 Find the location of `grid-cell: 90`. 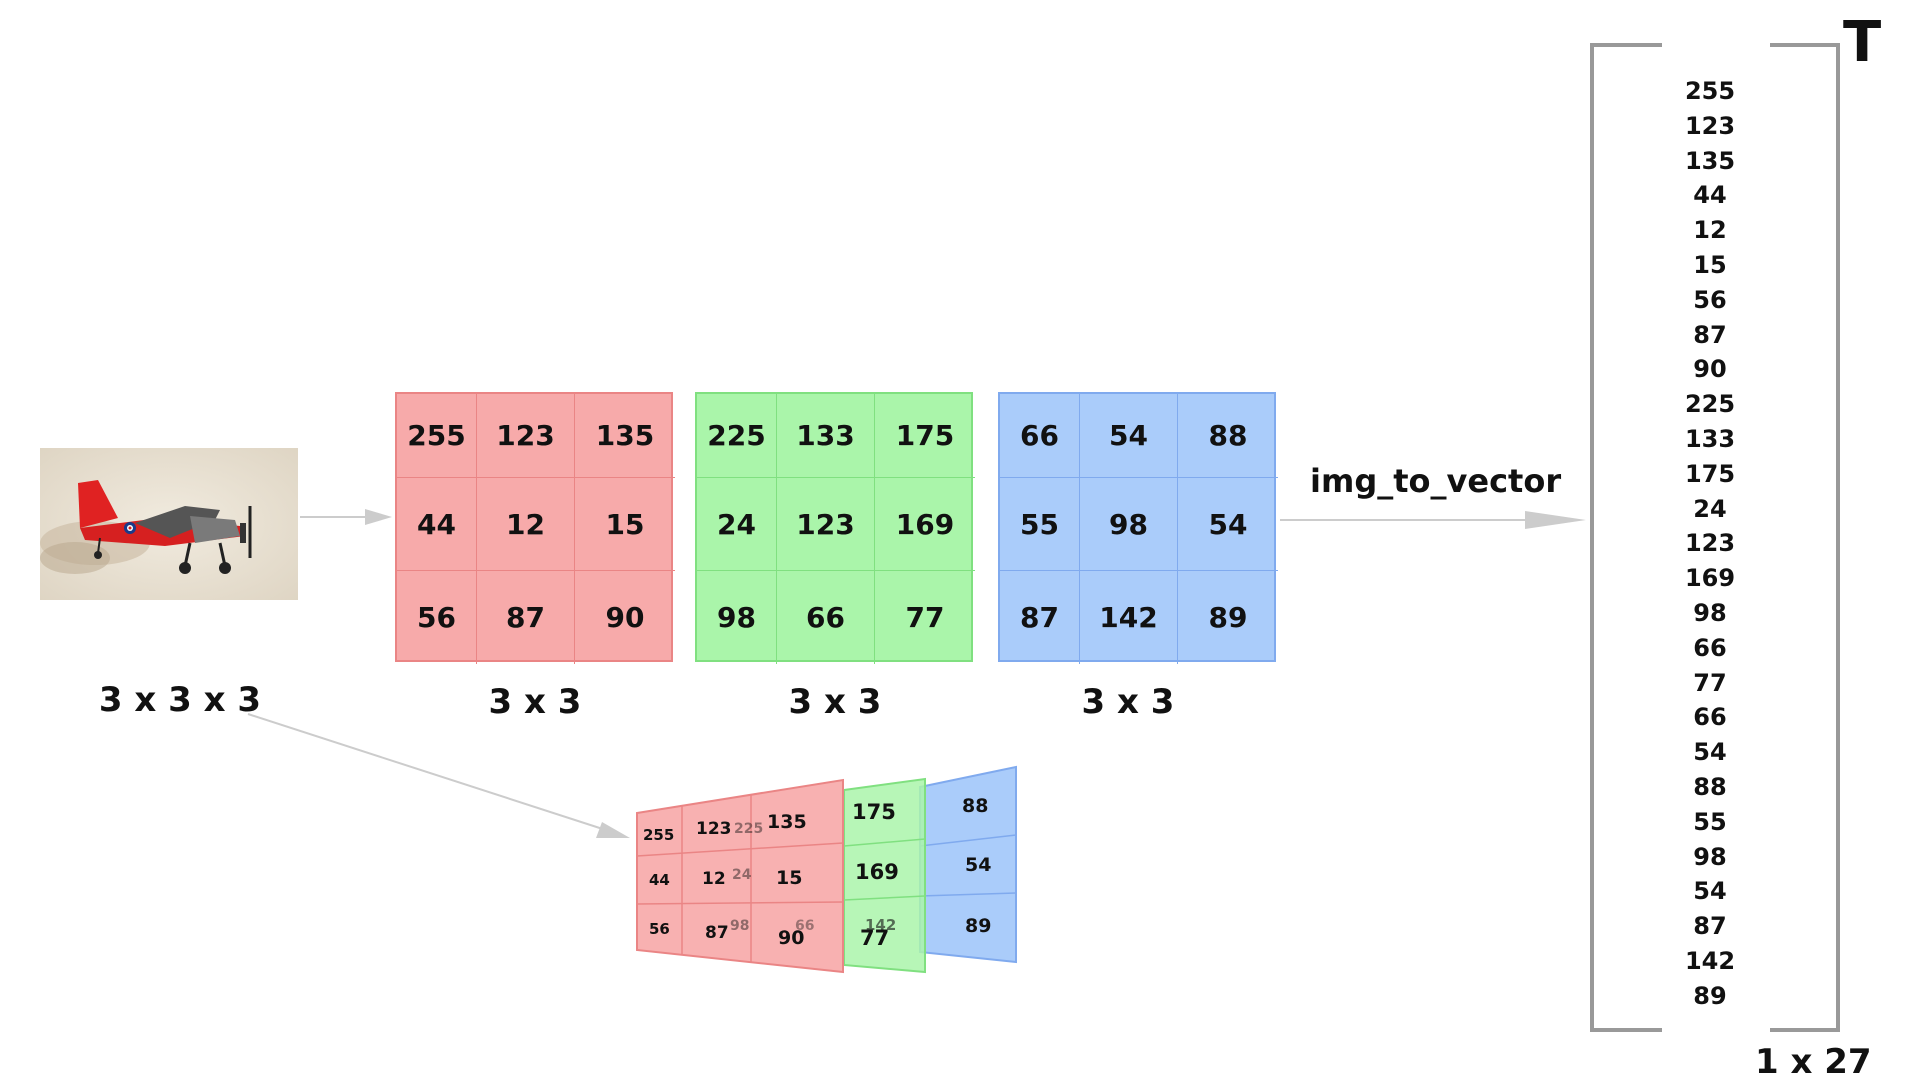

grid-cell: 90 is located at coordinates (625, 617).